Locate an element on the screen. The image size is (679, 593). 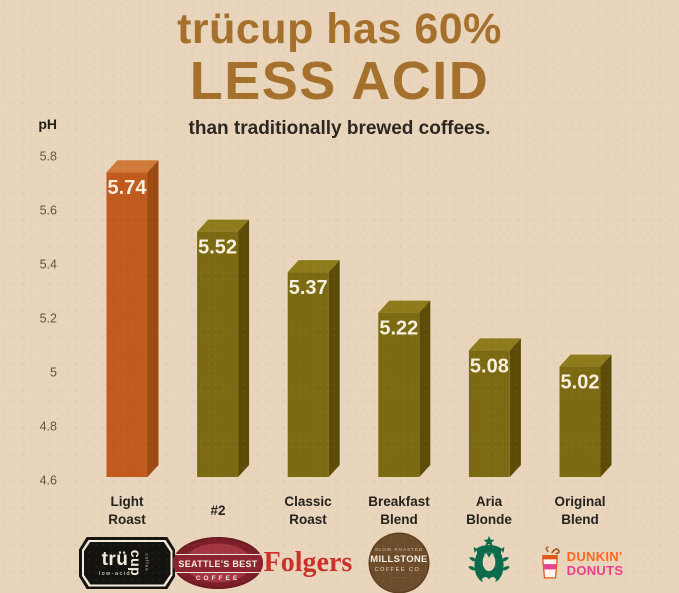
trucup-wordmark: trü is located at coordinates (115, 559).